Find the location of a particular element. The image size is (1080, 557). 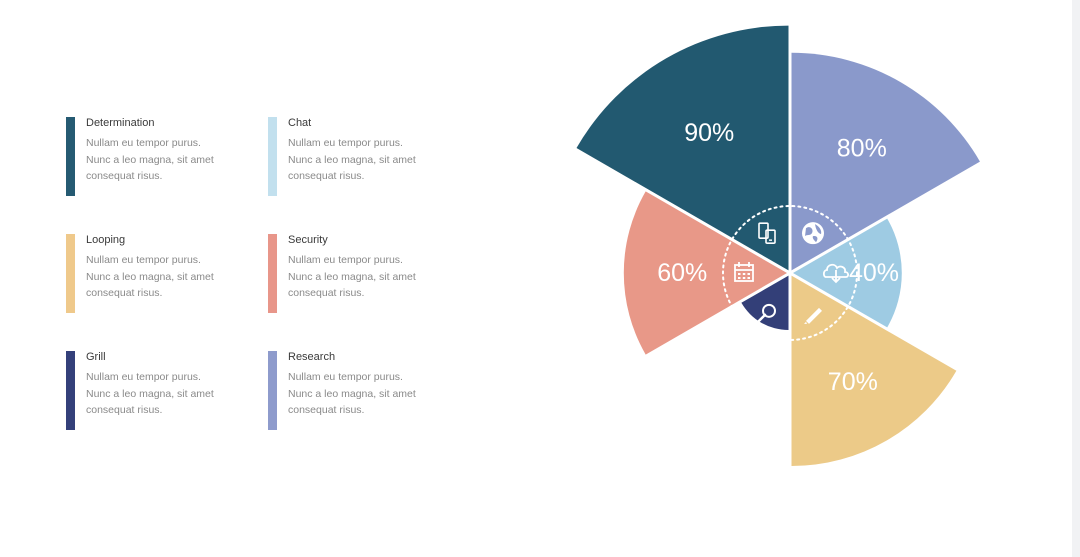

magnifier-icon is located at coordinates (766, 313).